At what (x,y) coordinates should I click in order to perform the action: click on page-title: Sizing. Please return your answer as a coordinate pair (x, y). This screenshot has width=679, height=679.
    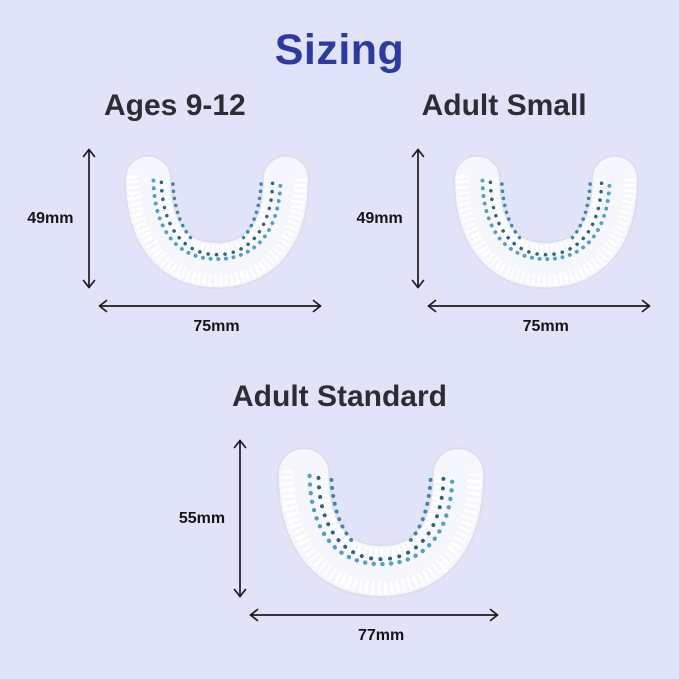
    Looking at the image, I should click on (339, 50).